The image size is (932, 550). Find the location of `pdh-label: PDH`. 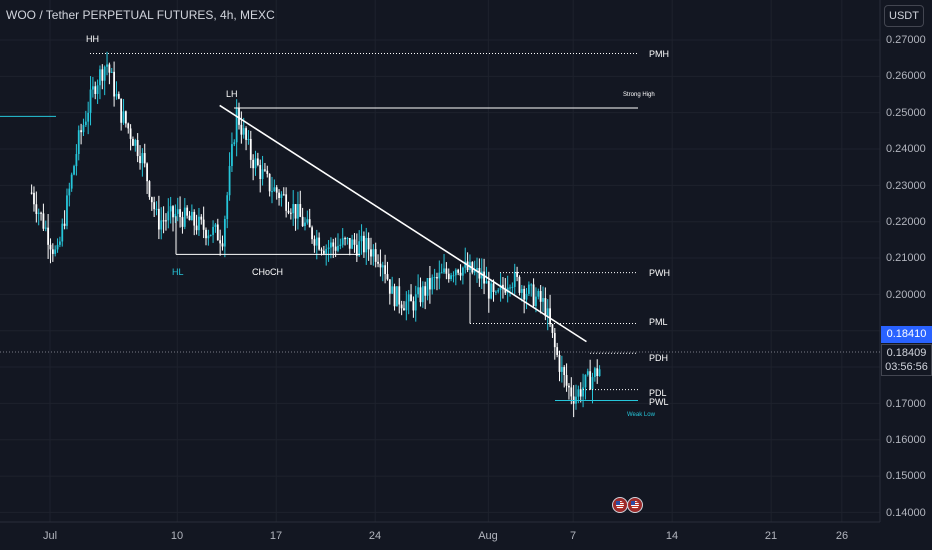

pdh-label: PDH is located at coordinates (659, 358).